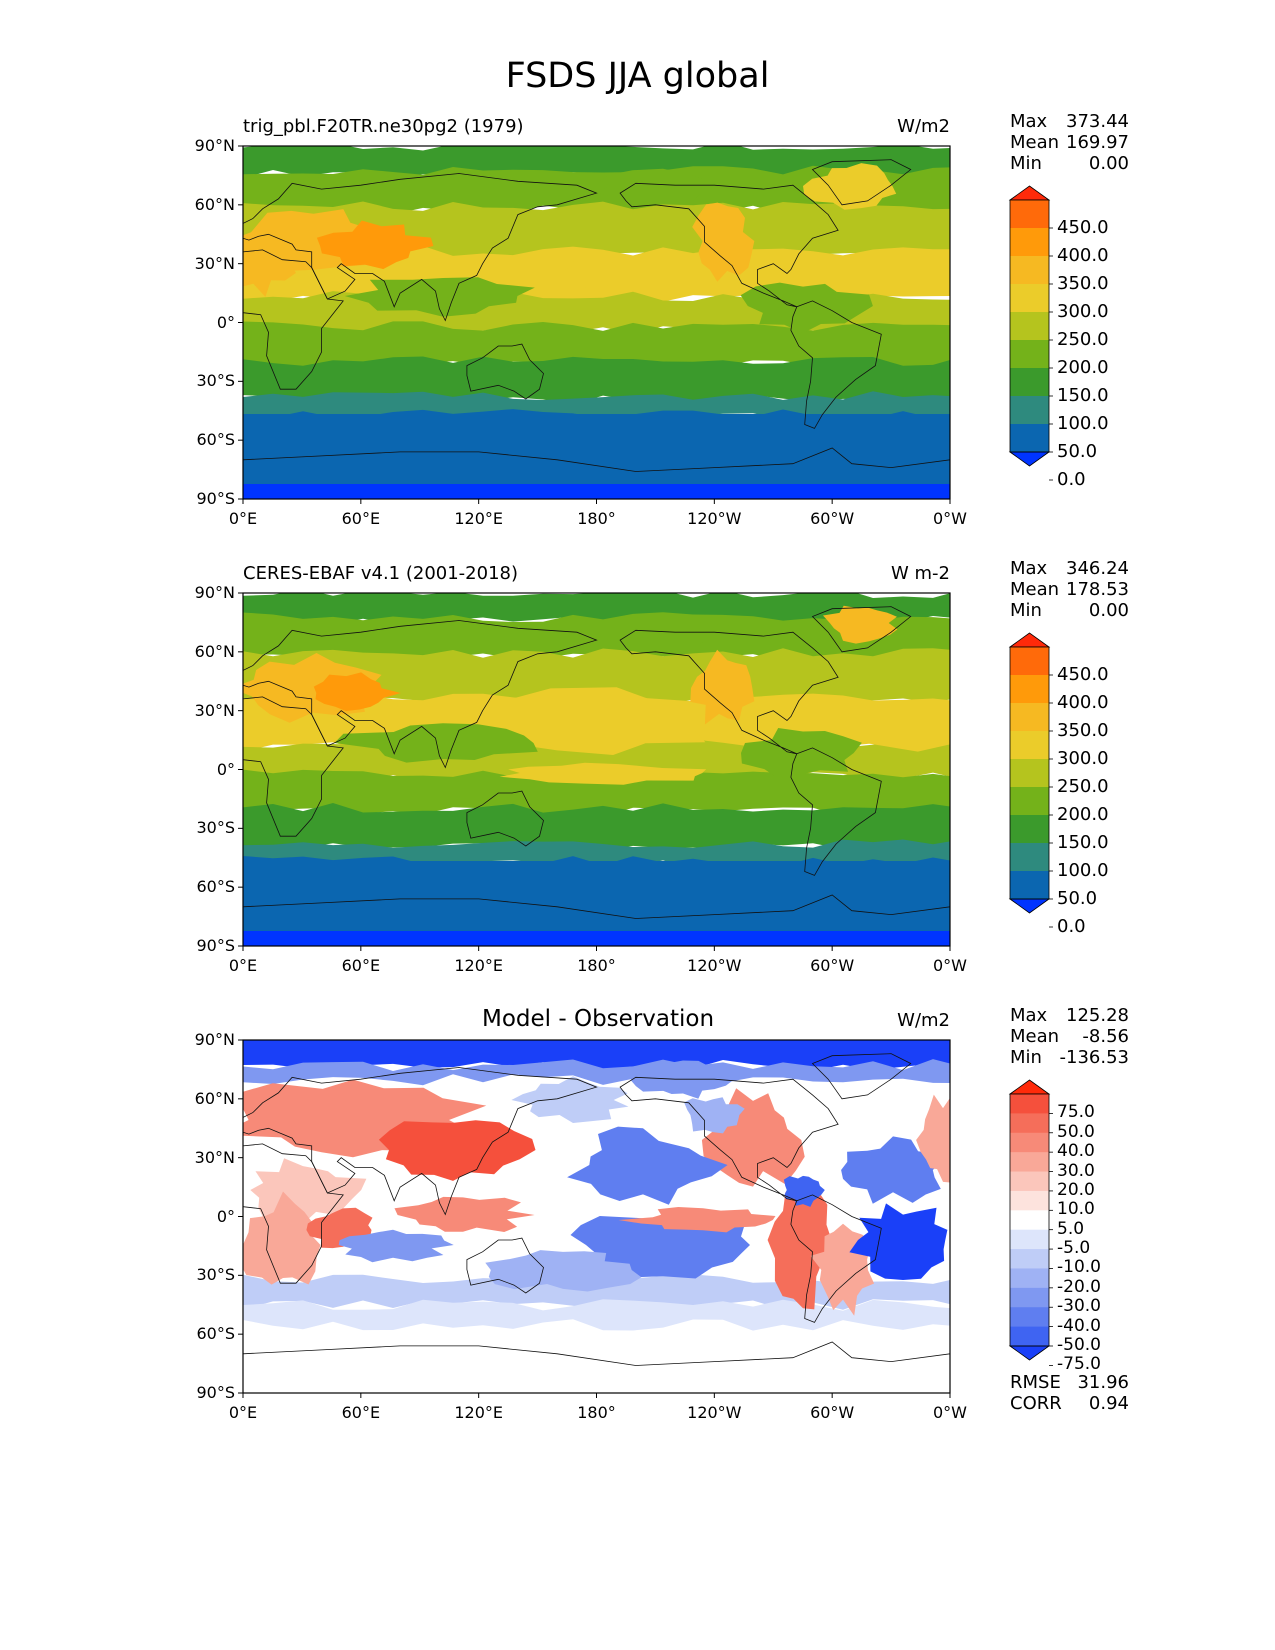  I want to click on colorbar-label: 300.0, so click(1083, 758).